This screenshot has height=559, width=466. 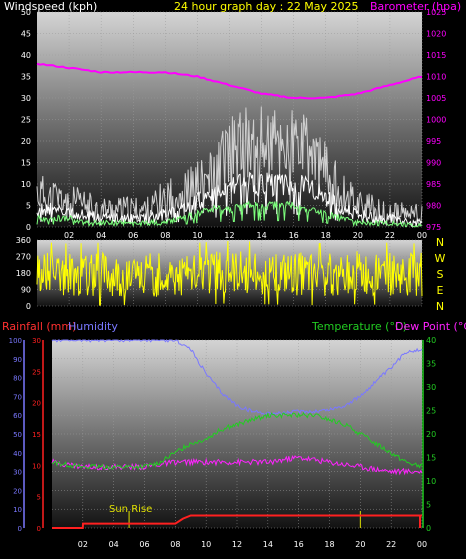 I want to click on windspeed-tick-label: 30, so click(x=26, y=98).